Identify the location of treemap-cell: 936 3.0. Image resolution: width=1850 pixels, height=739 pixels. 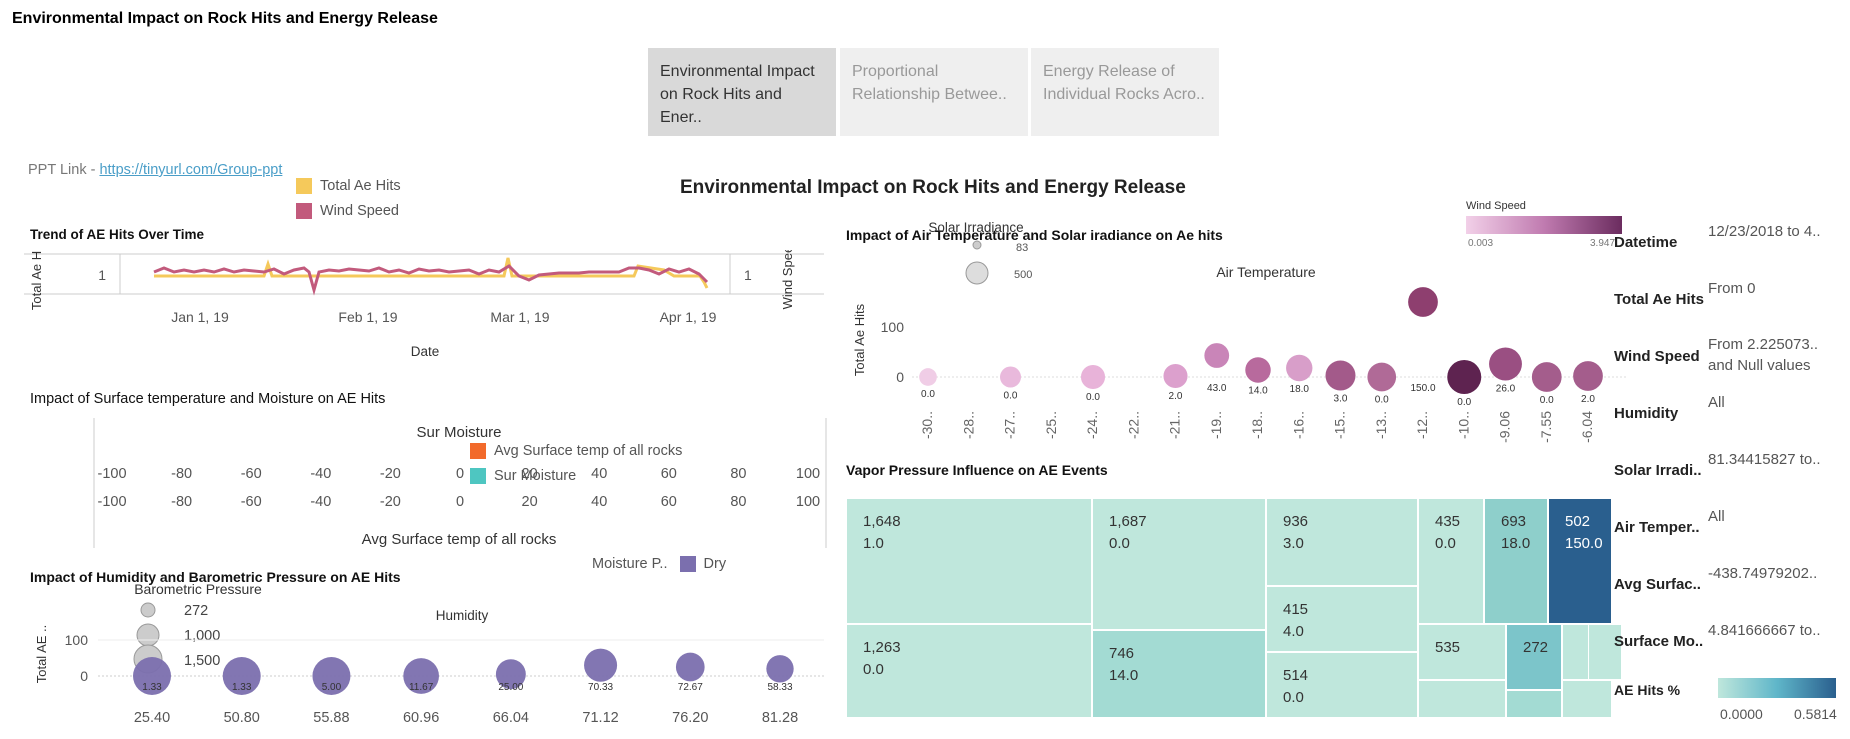
(1342, 542).